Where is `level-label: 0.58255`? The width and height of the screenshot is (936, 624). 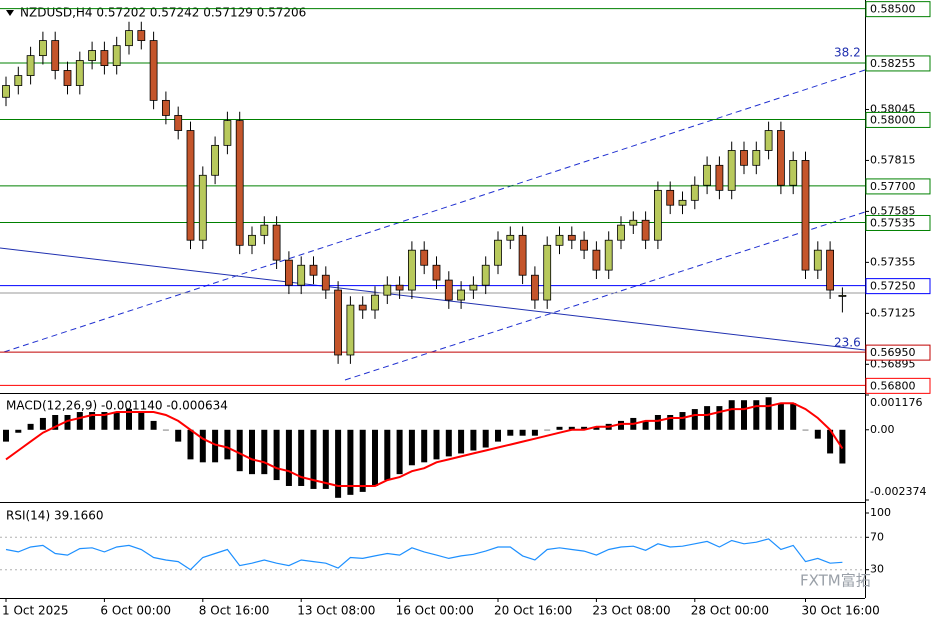 level-label: 0.58255 is located at coordinates (893, 63).